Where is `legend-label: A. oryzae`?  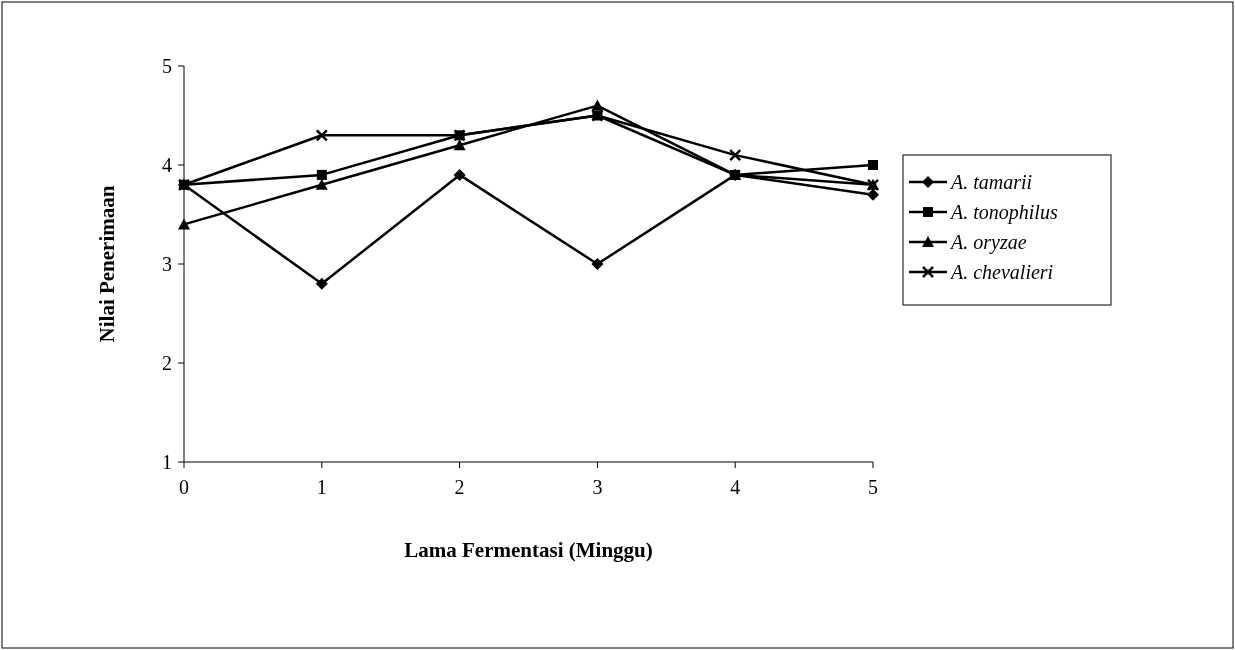 legend-label: A. oryzae is located at coordinates (988, 242).